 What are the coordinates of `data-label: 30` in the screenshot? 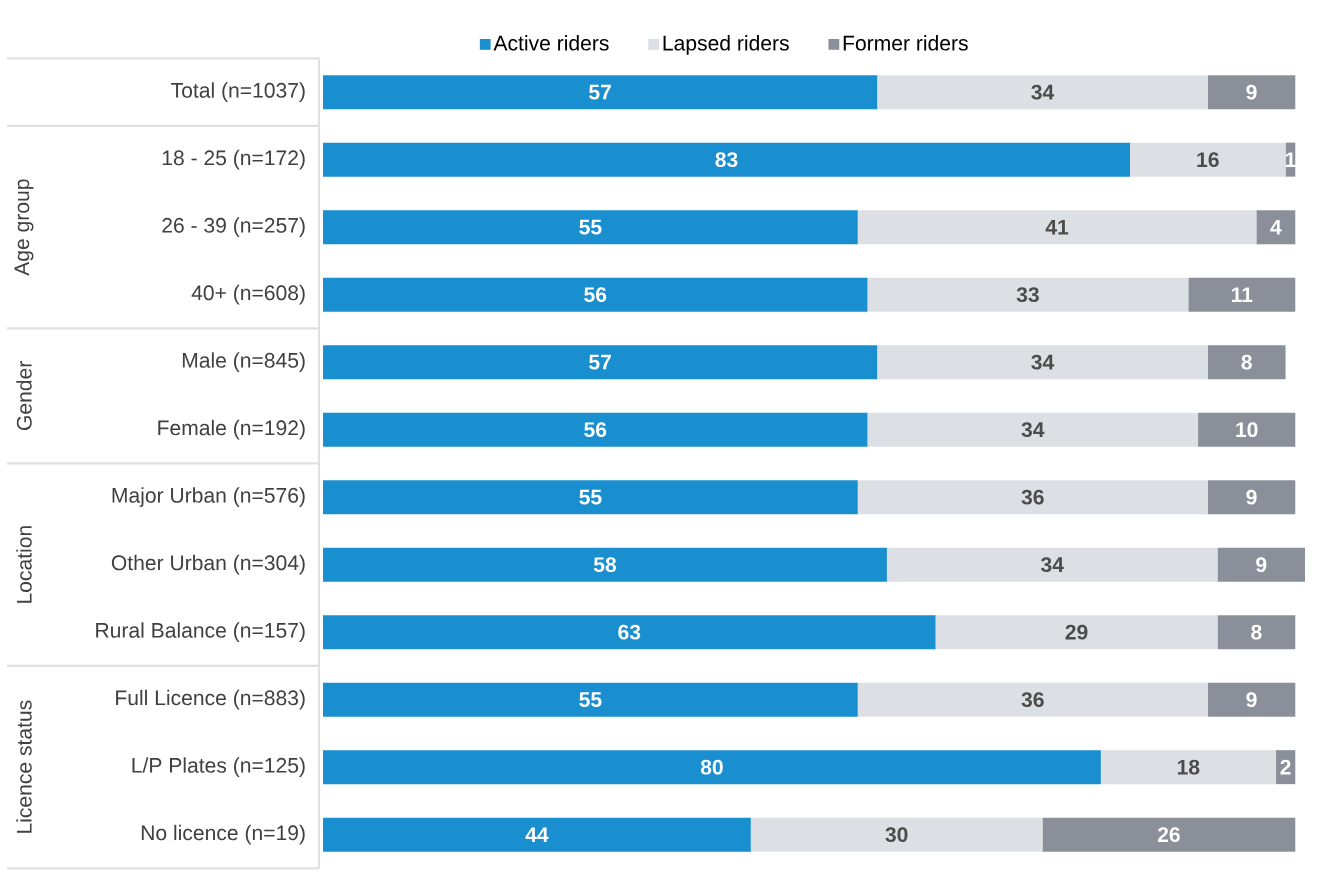 It's located at (896, 835).